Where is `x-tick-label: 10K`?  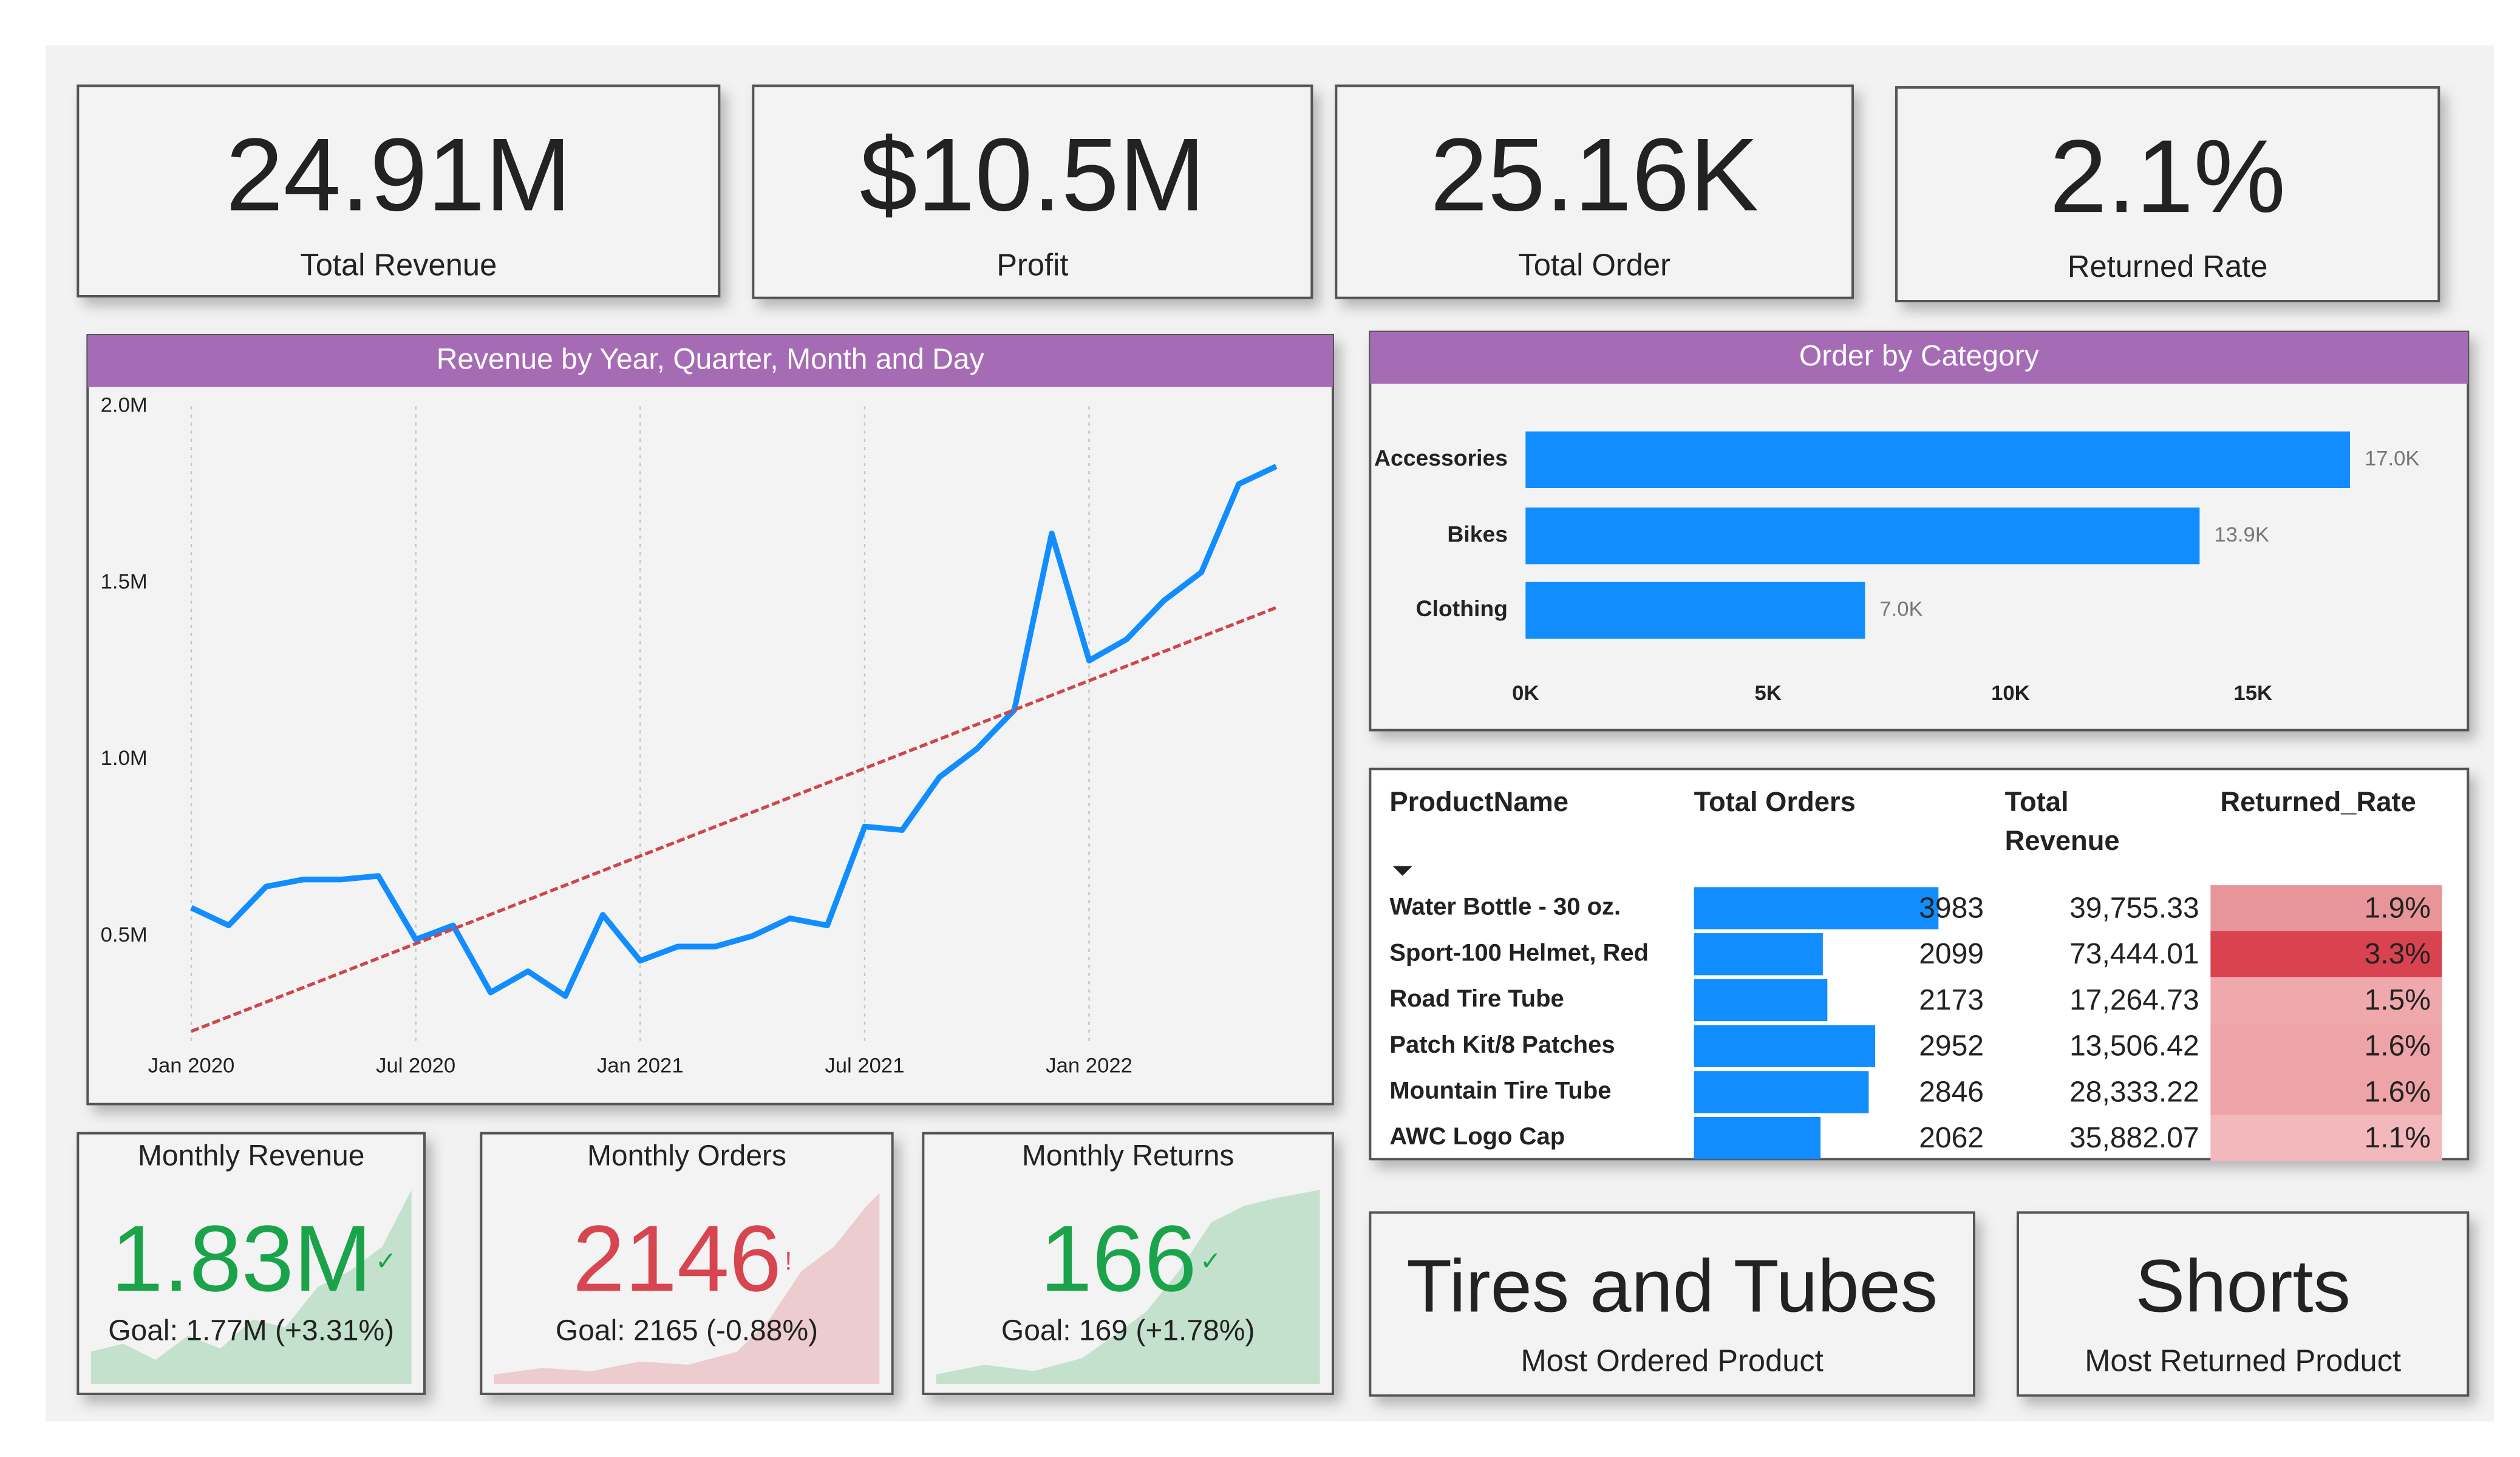 x-tick-label: 10K is located at coordinates (2010, 693).